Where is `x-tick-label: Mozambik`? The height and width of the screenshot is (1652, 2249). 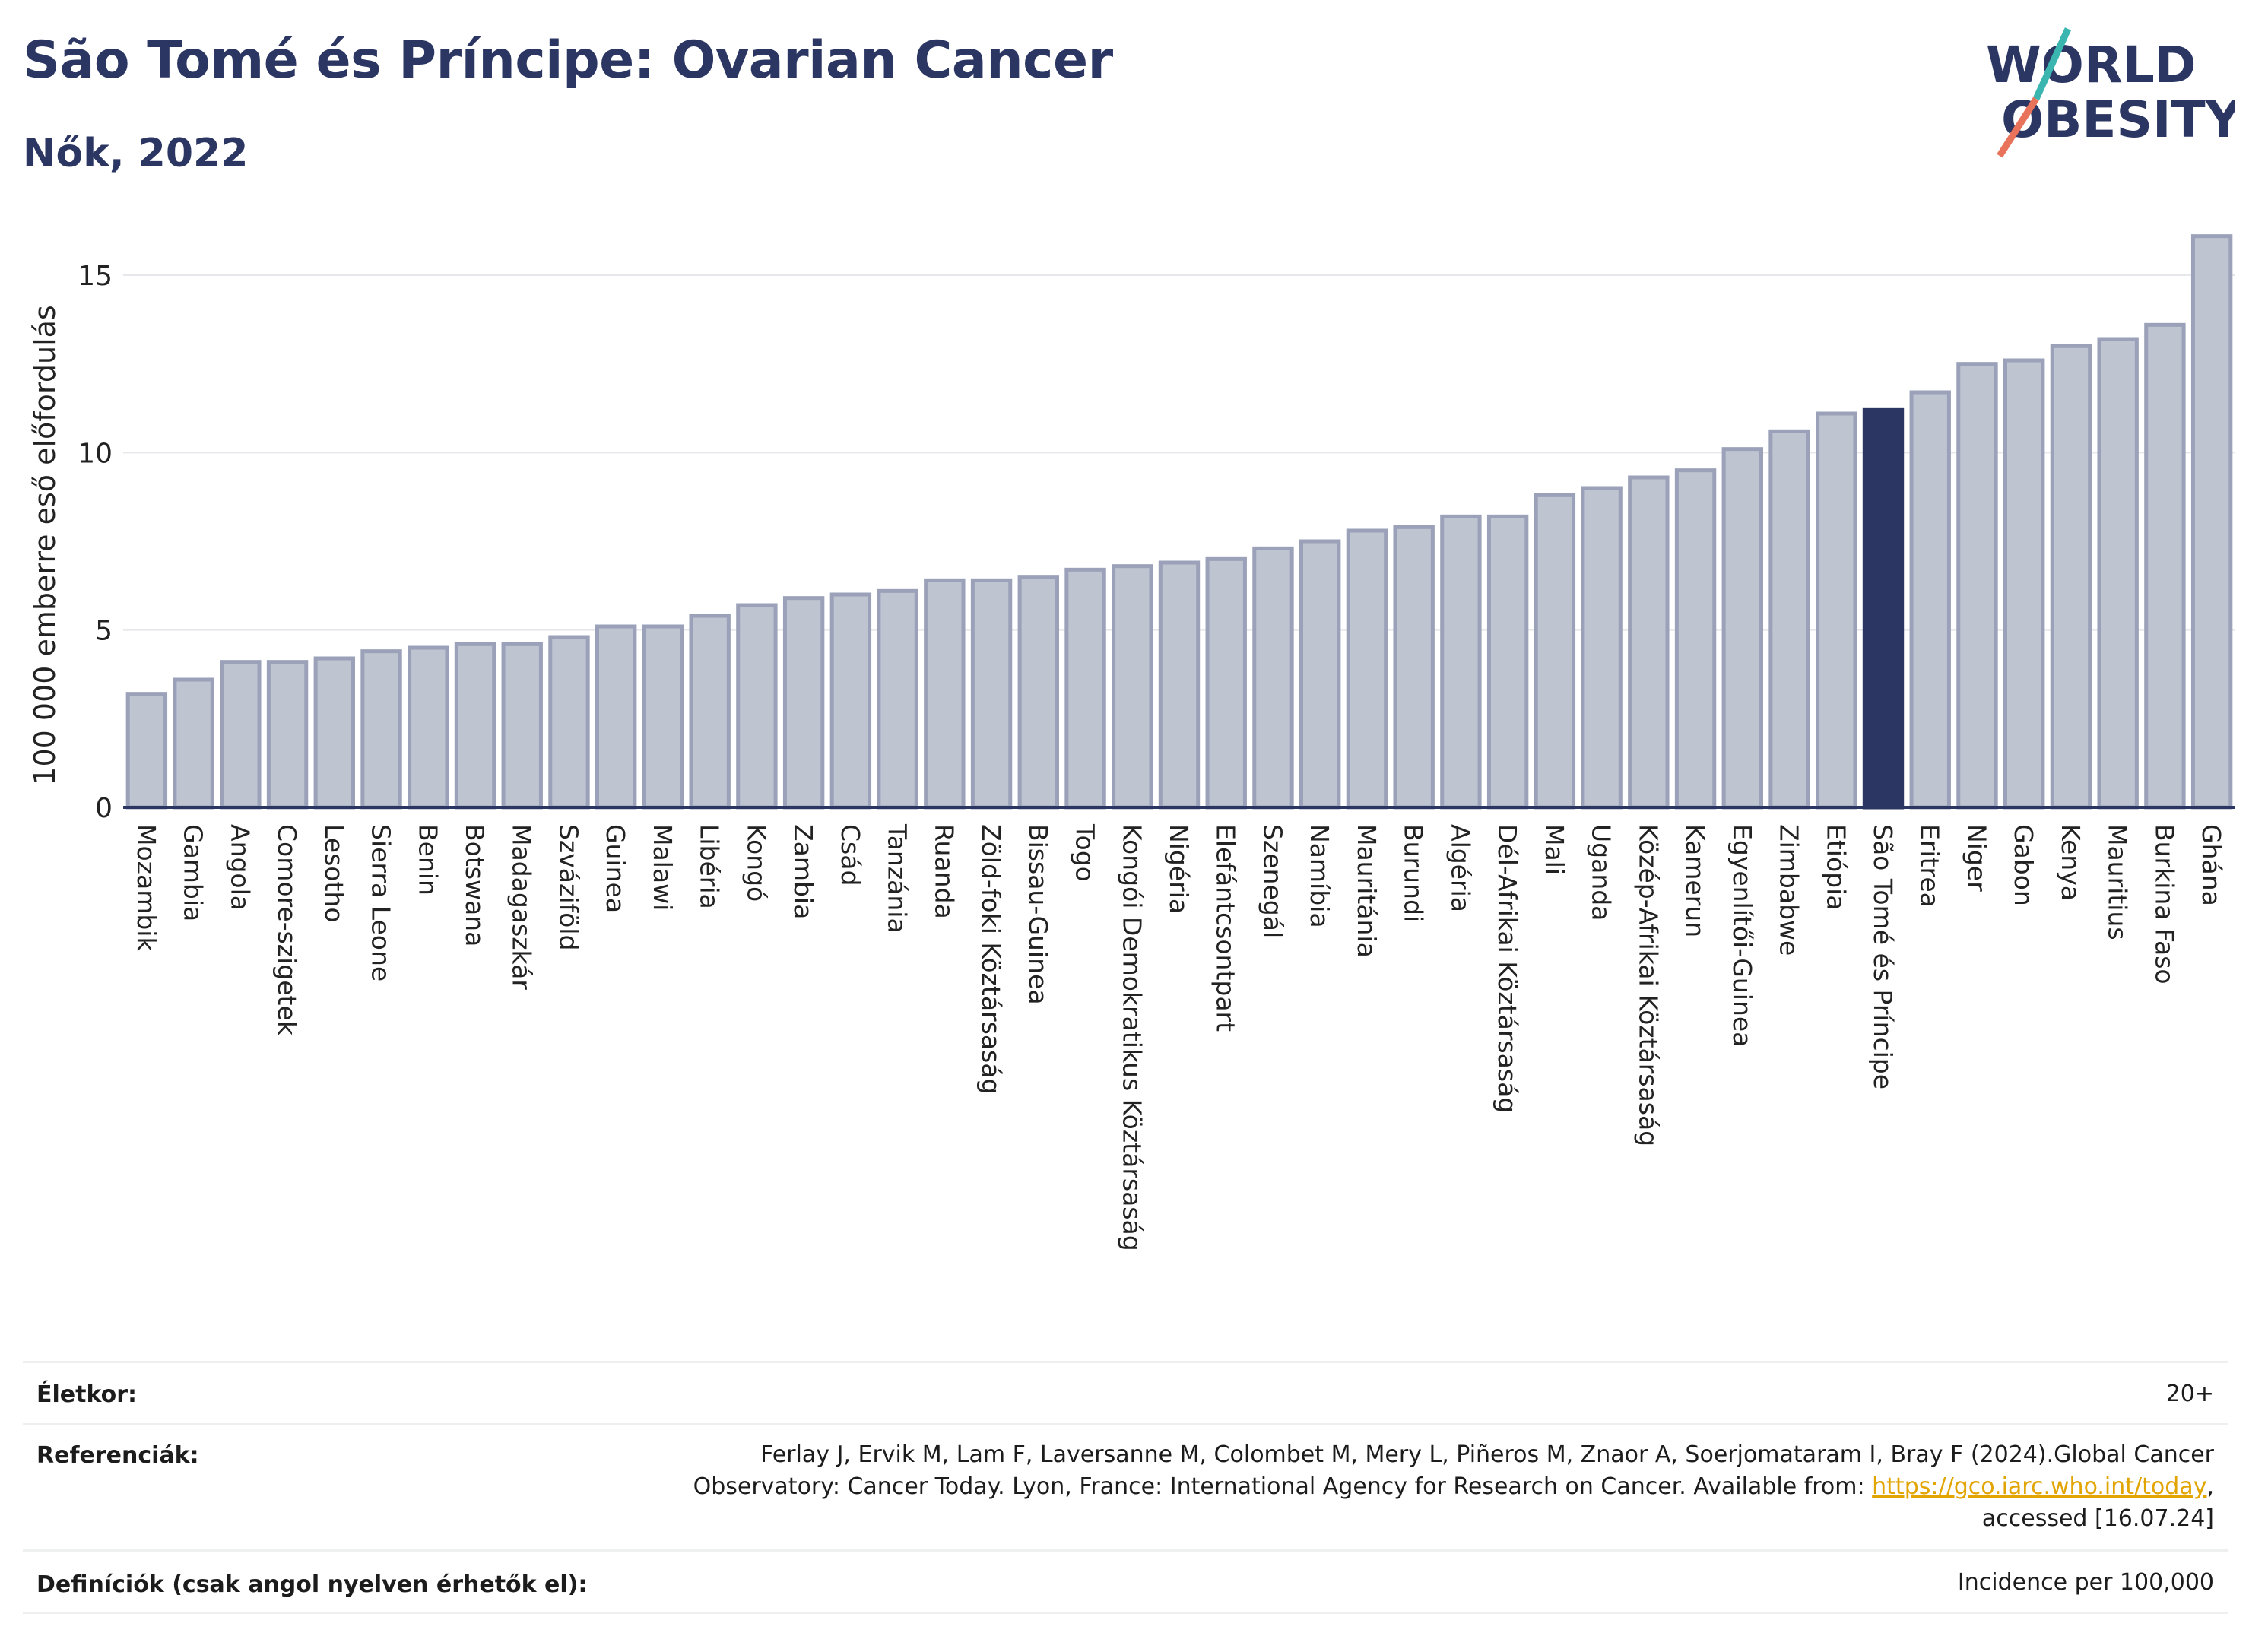 x-tick-label: Mozambik is located at coordinates (146, 888).